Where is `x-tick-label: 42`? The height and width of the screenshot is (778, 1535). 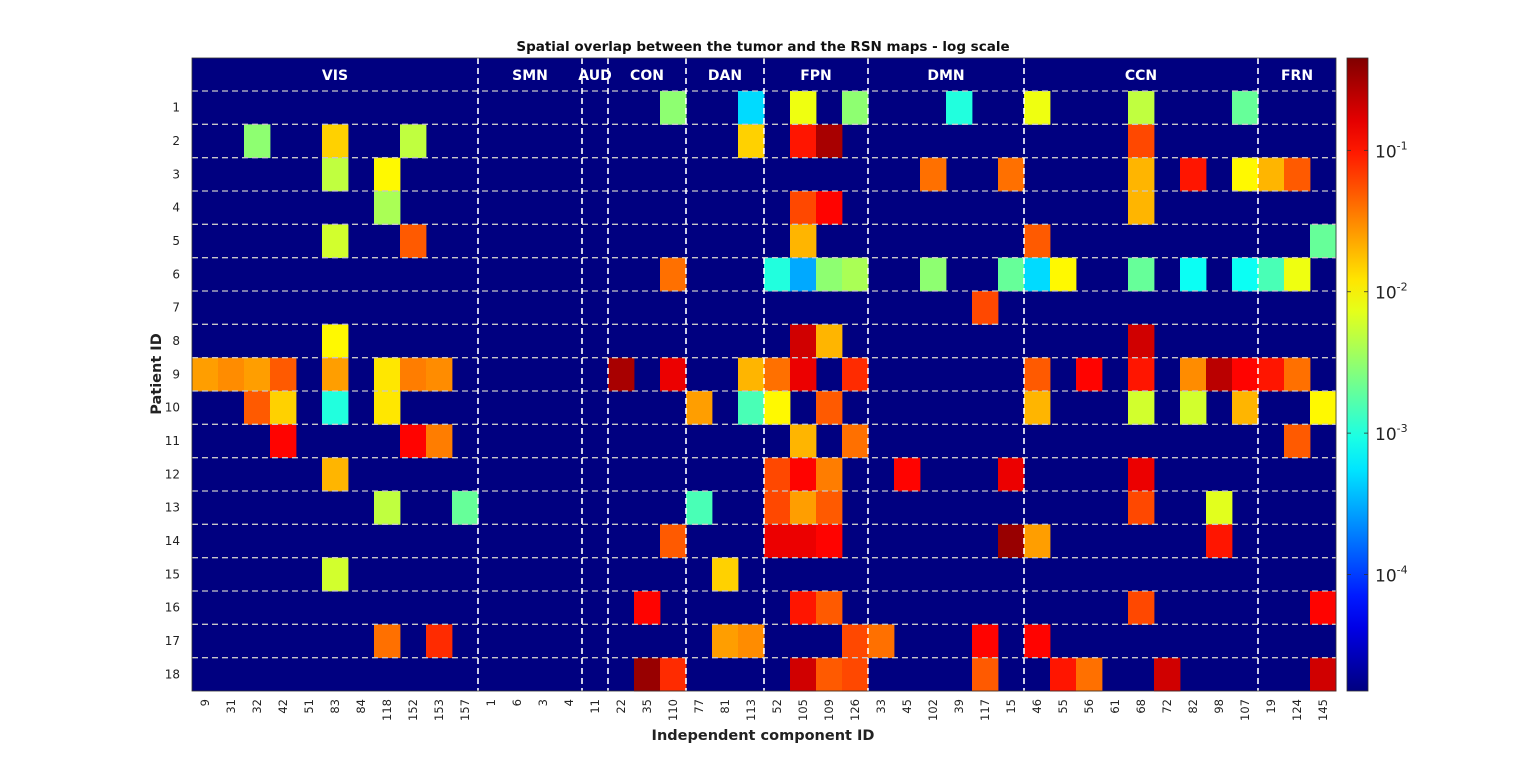
x-tick-label: 42 is located at coordinates (283, 706).